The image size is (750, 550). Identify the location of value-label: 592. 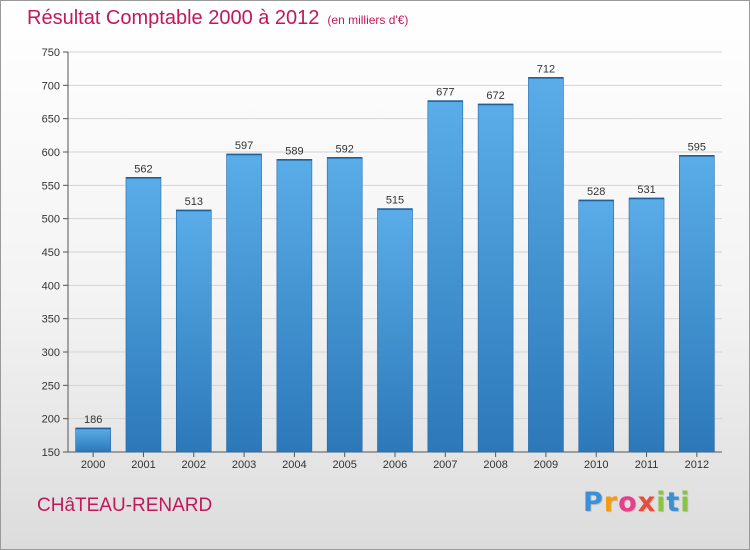
(345, 149).